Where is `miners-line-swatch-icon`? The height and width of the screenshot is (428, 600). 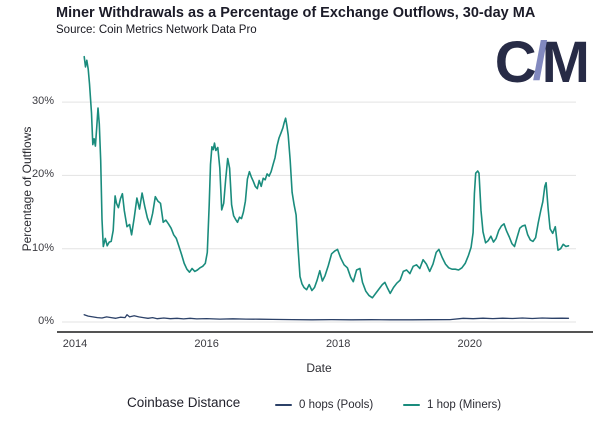 miners-line-swatch-icon is located at coordinates (411, 405).